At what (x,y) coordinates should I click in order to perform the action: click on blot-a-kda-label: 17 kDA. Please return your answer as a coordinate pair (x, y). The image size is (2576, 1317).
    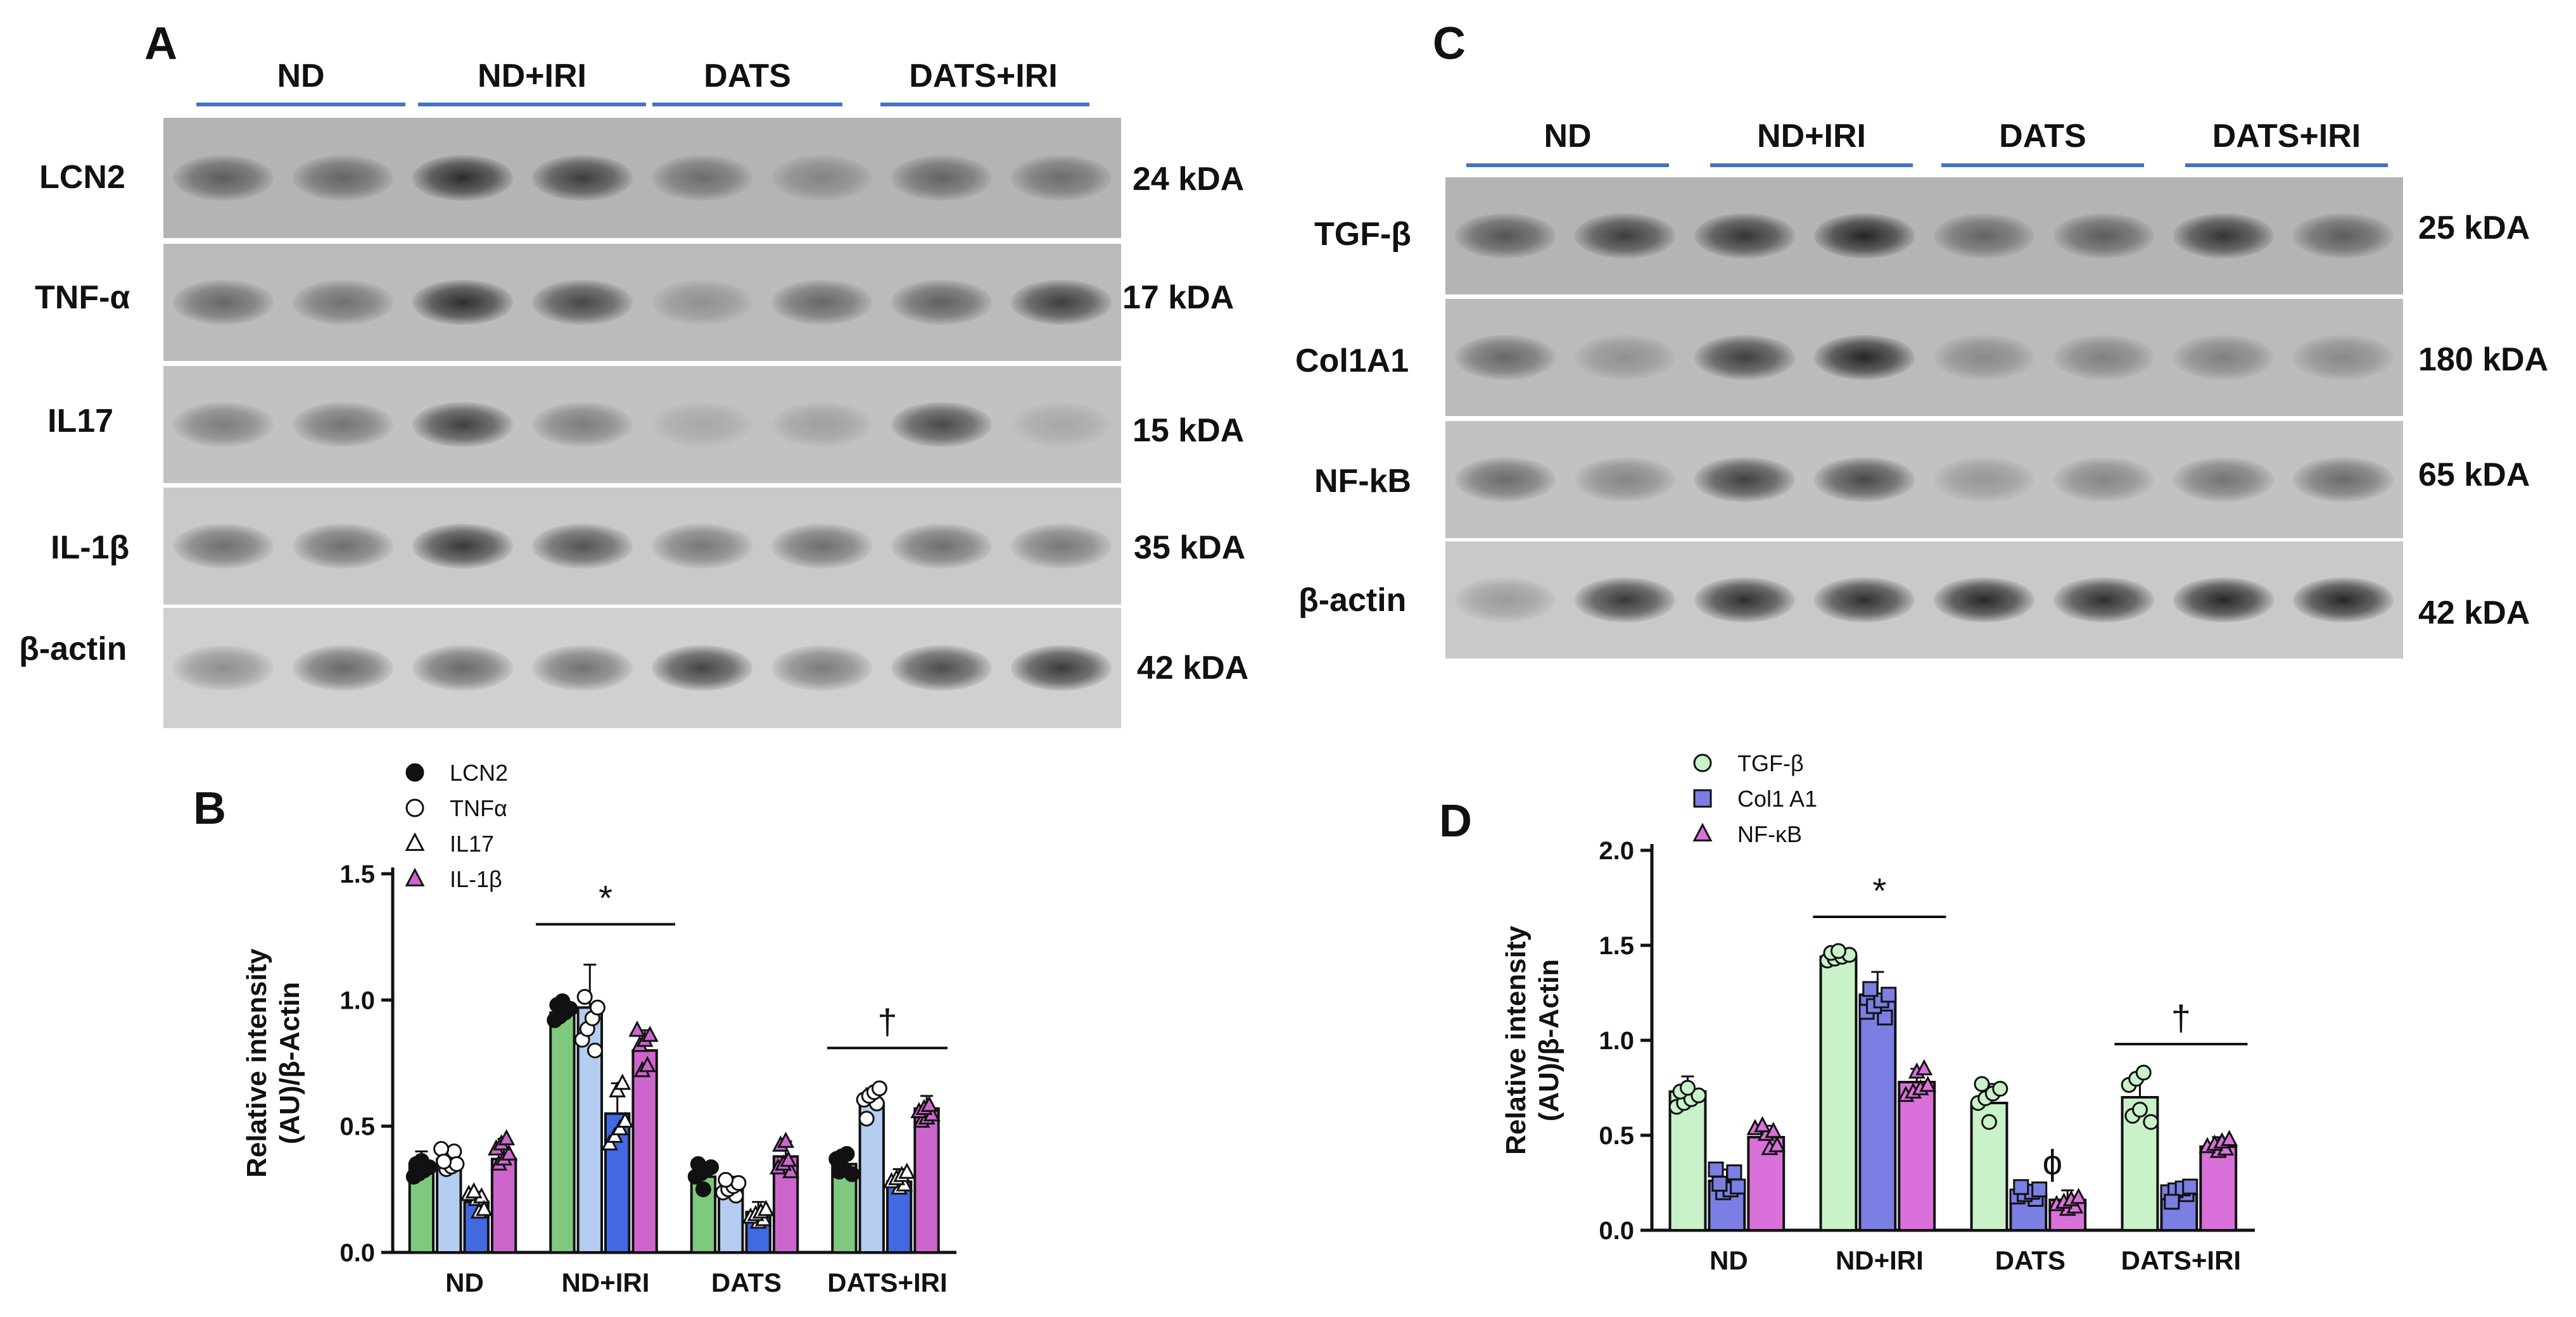
    Looking at the image, I should click on (1178, 297).